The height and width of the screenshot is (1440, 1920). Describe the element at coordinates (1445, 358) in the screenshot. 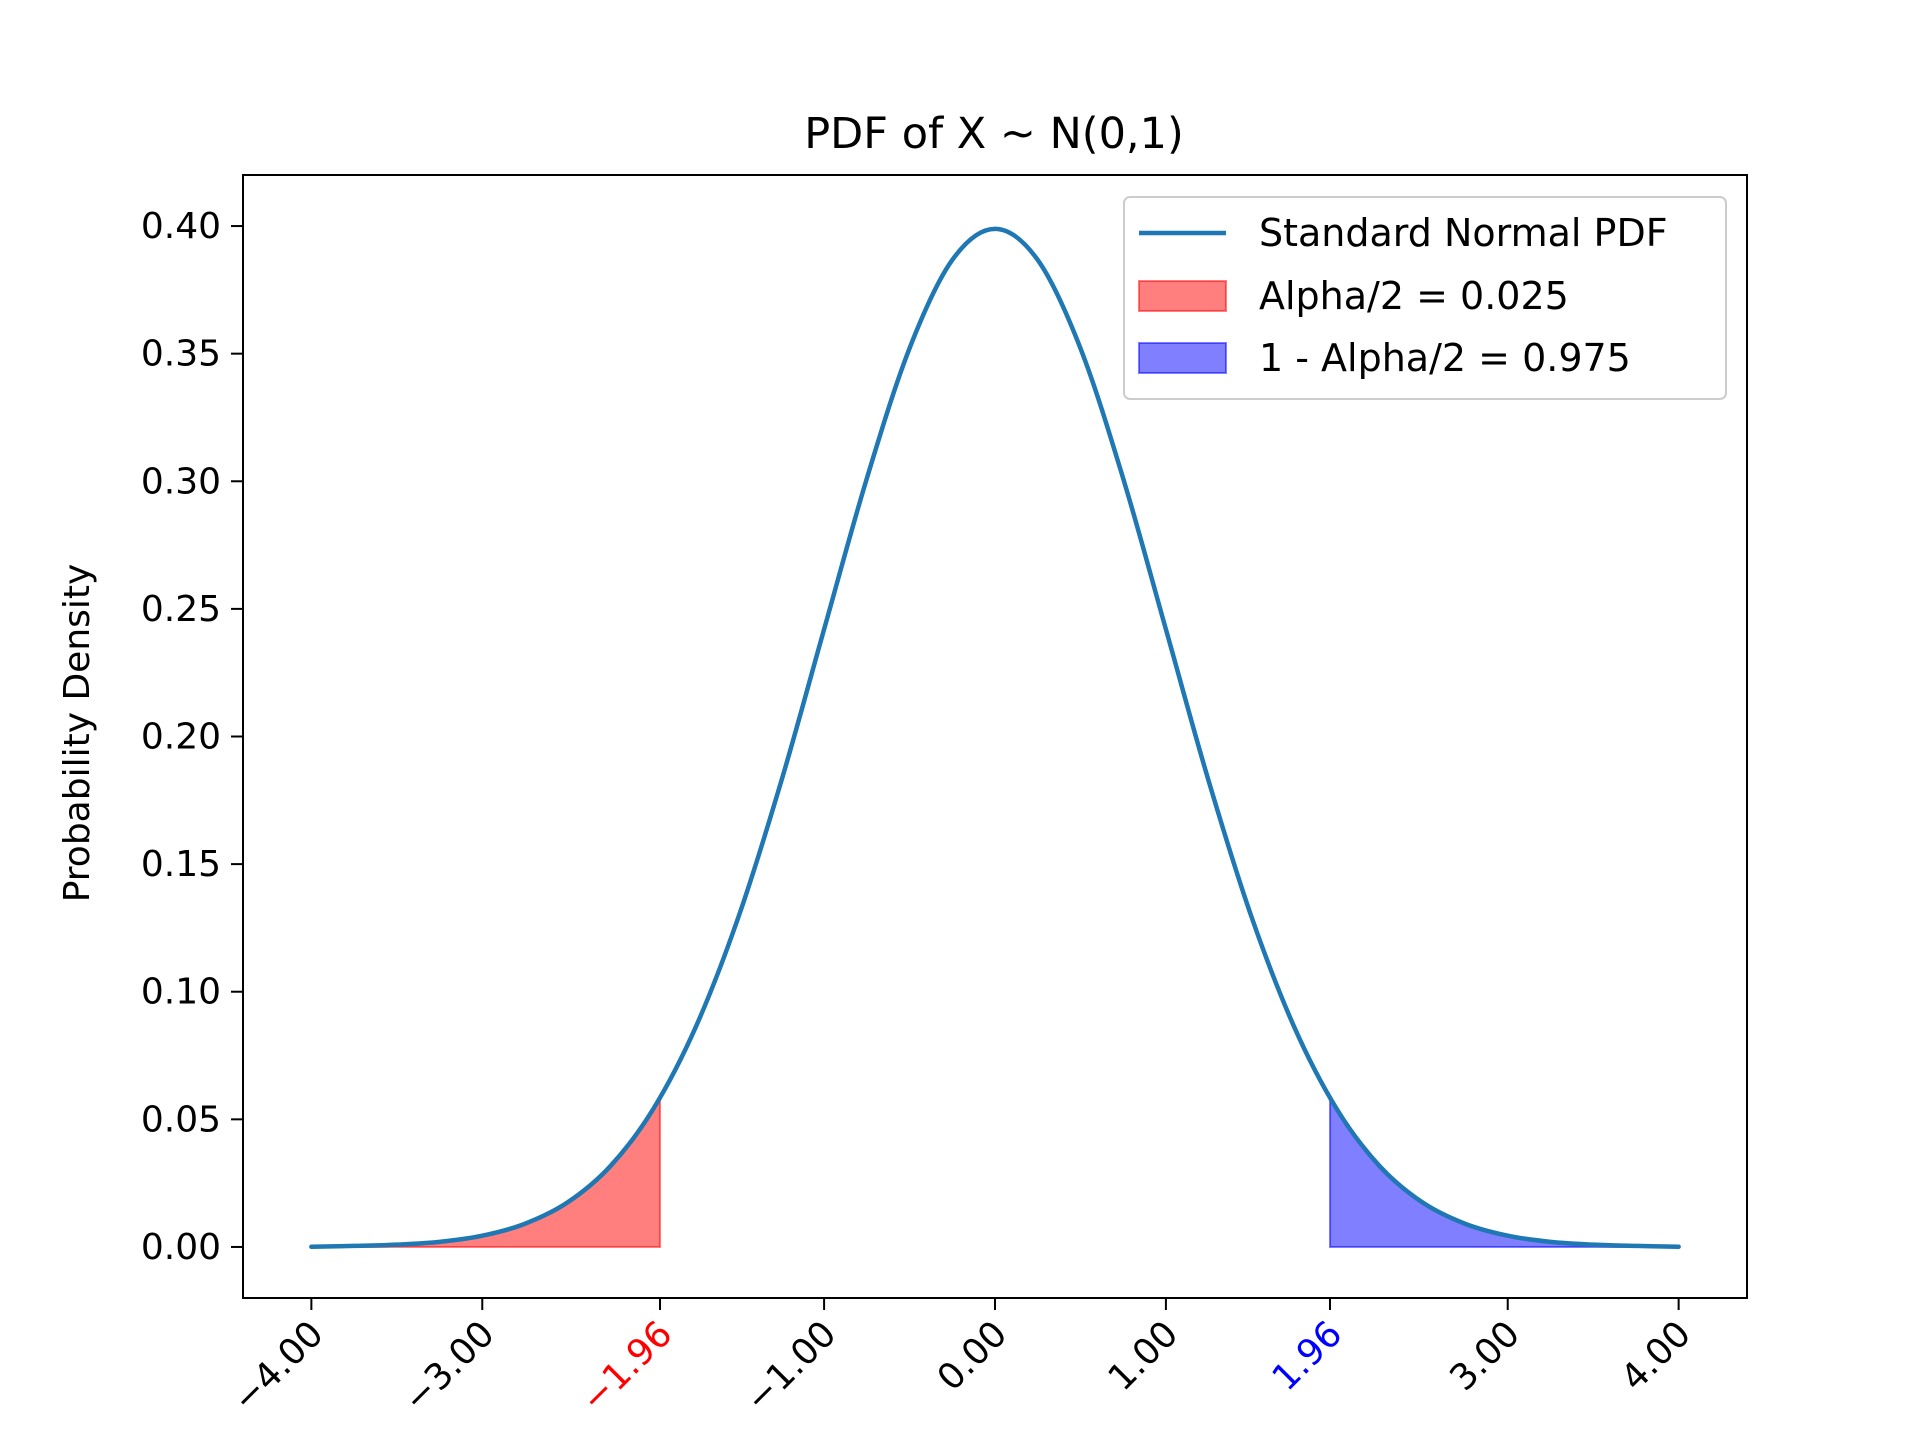

I see `legend-label: 1 - Alpha/2 = 0.975` at that location.